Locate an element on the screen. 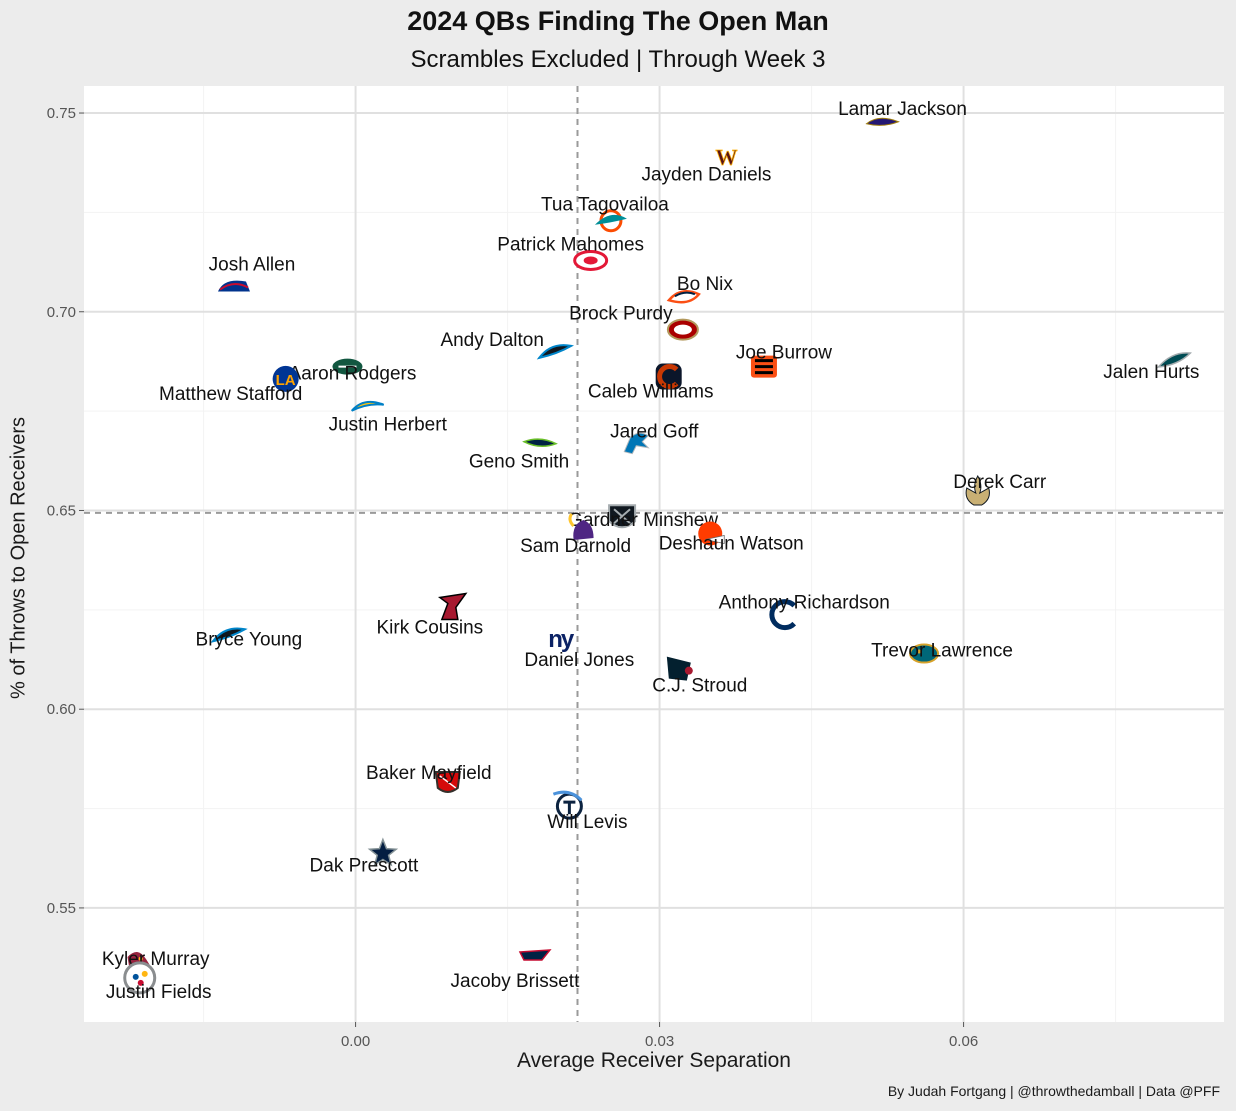  dolphins-logo is located at coordinates (610, 219).